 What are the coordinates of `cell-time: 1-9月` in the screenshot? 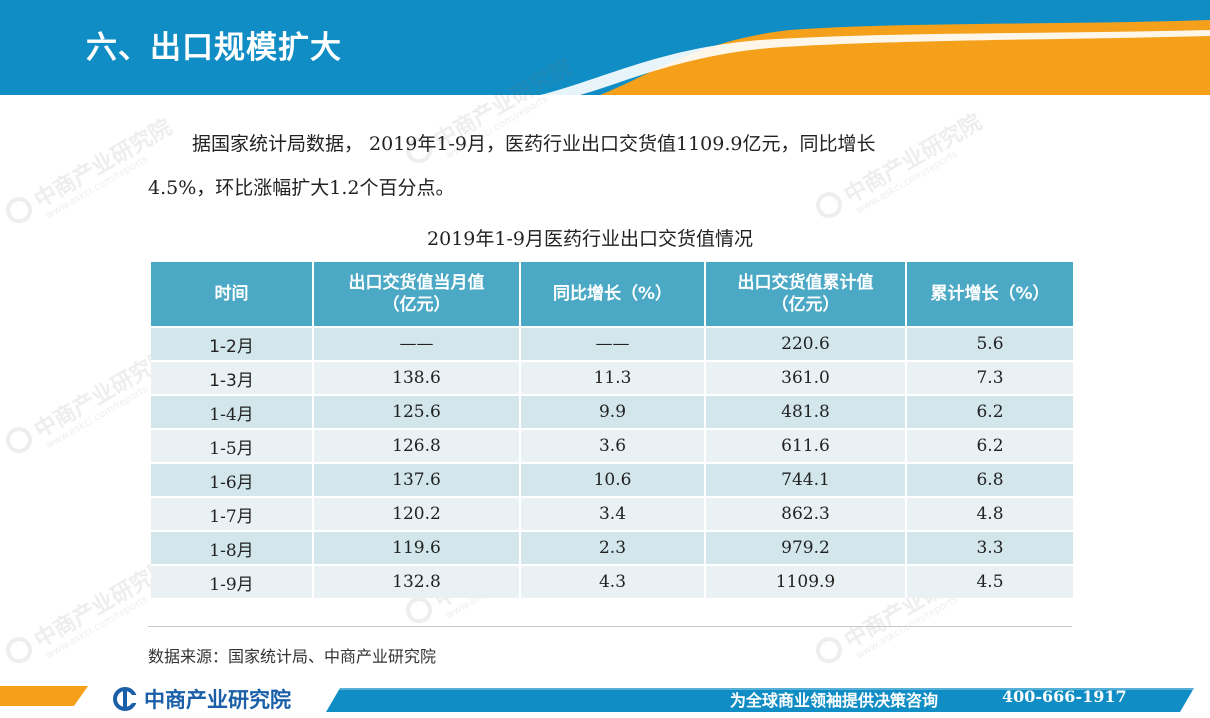 It's located at (232, 581).